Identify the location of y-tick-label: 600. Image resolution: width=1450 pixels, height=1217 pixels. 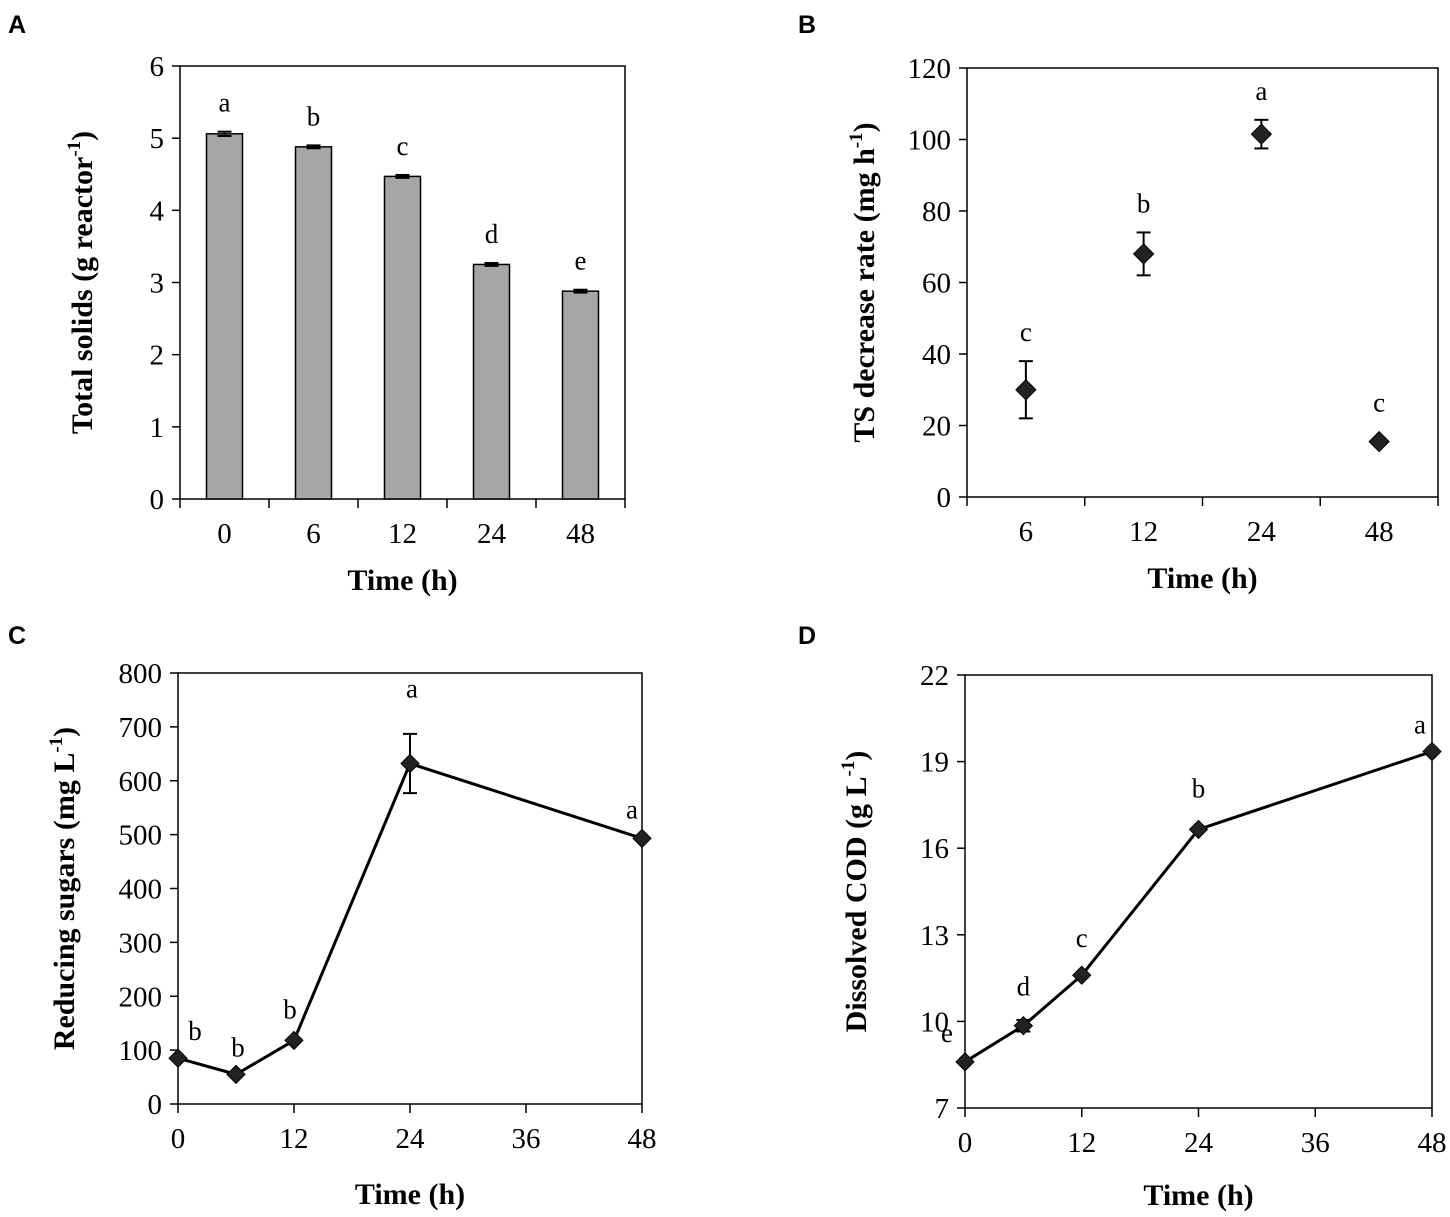
(141, 782).